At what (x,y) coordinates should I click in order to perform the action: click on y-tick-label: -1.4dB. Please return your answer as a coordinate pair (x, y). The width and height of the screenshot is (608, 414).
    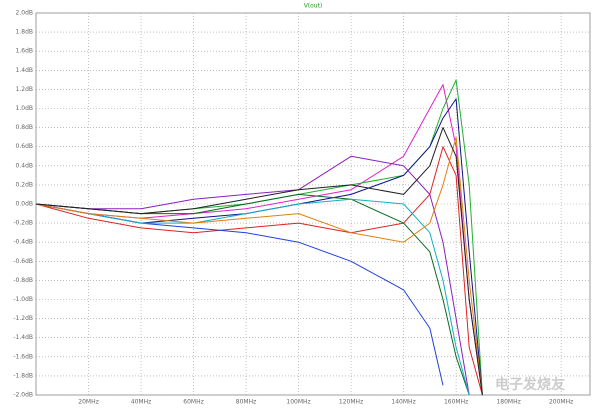
    Looking at the image, I should click on (23, 337).